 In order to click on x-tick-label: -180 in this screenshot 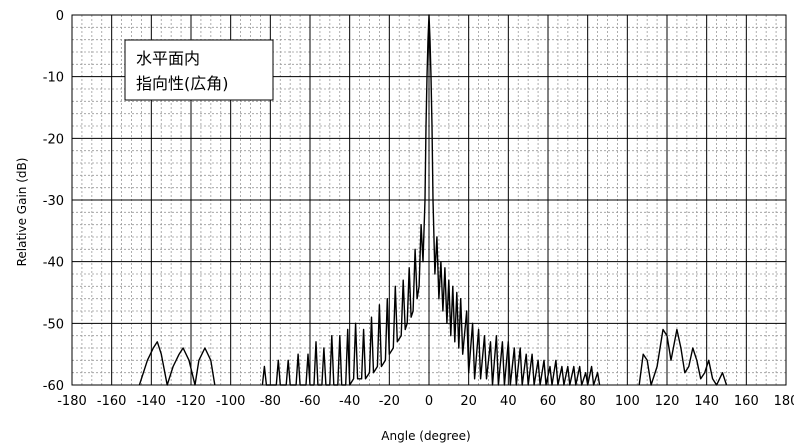, I will do `click(72, 401)`.